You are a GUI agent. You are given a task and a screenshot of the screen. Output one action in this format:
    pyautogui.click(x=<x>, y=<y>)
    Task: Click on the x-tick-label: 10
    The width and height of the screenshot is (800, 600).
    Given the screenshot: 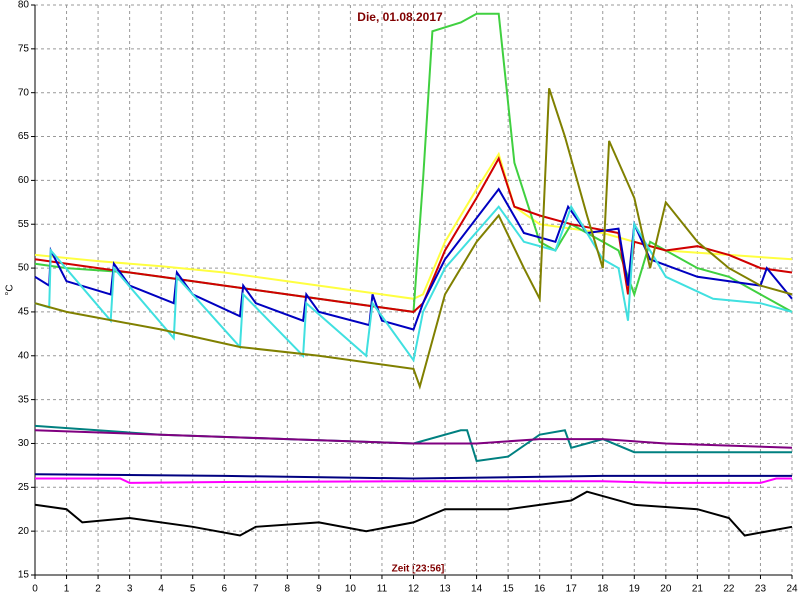 What is the action you would take?
    pyautogui.click(x=351, y=589)
    